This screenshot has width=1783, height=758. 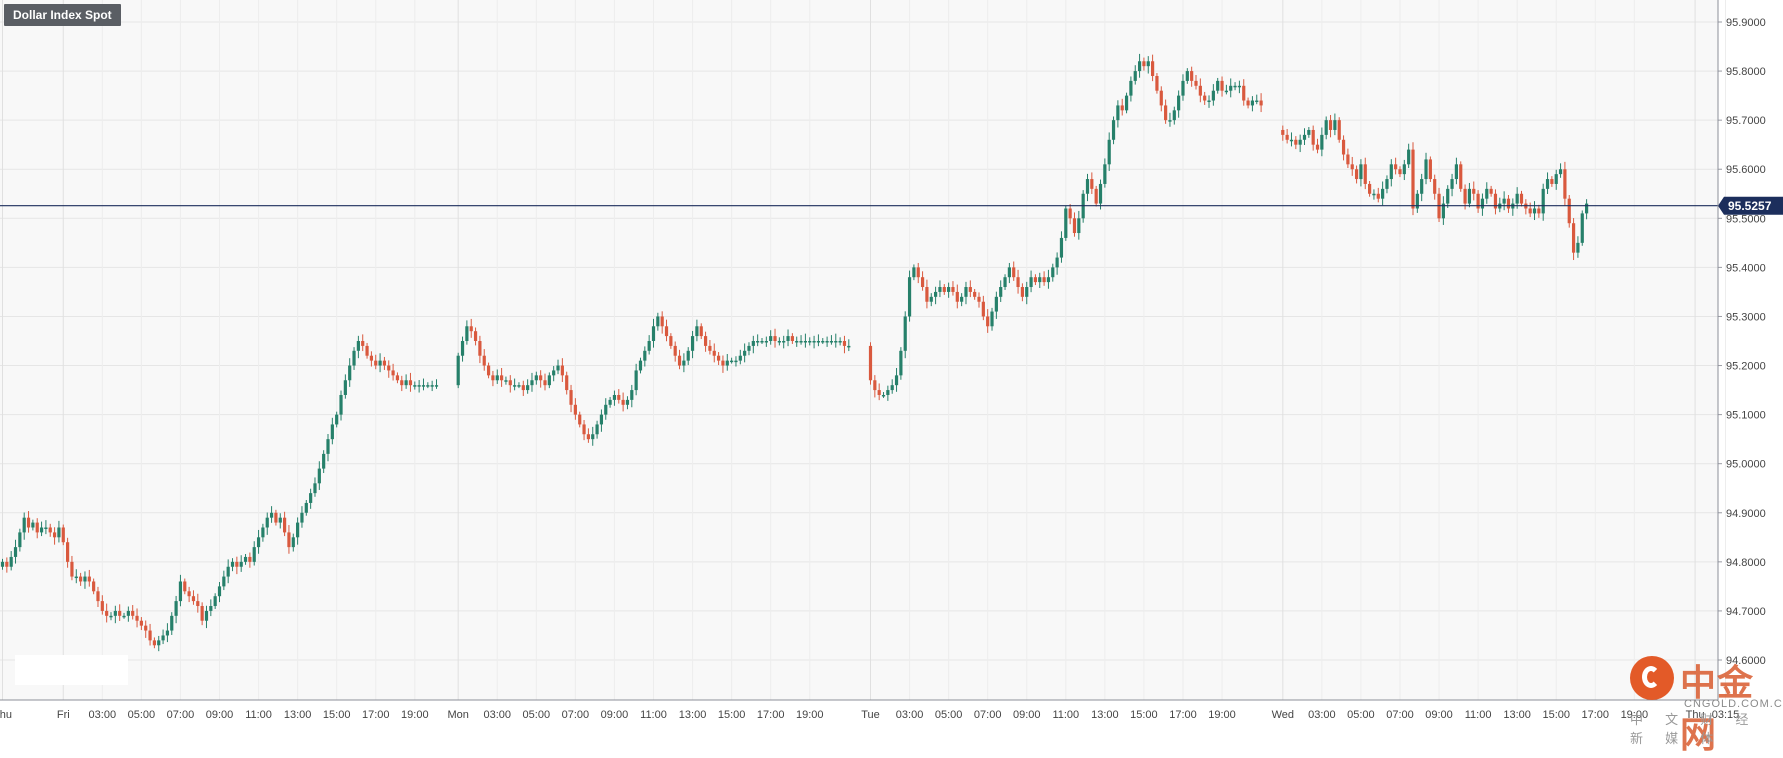 I want to click on x-tick-label: 15:00, so click(x=732, y=715).